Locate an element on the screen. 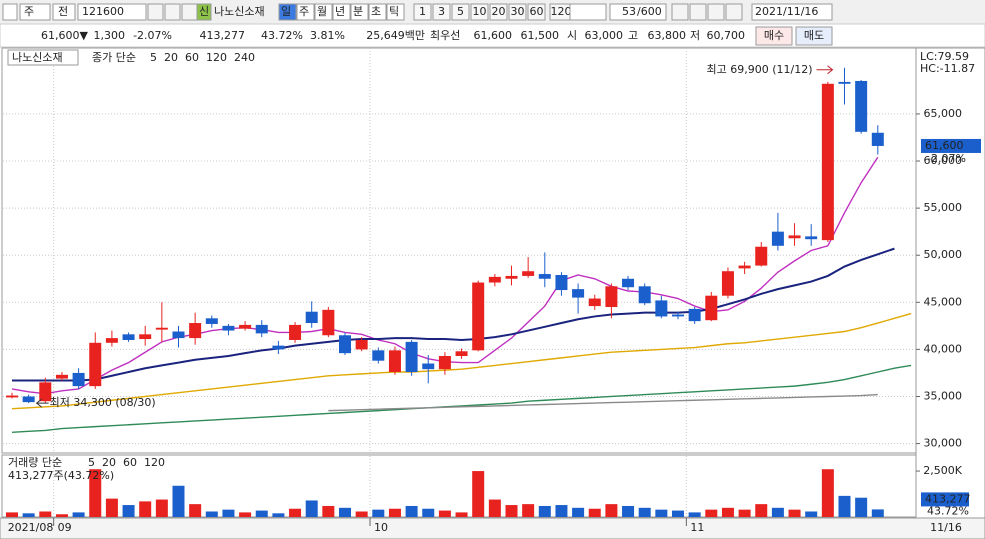 This screenshot has height=539, width=985. x-tick-label: 2021/08 is located at coordinates (31, 527).